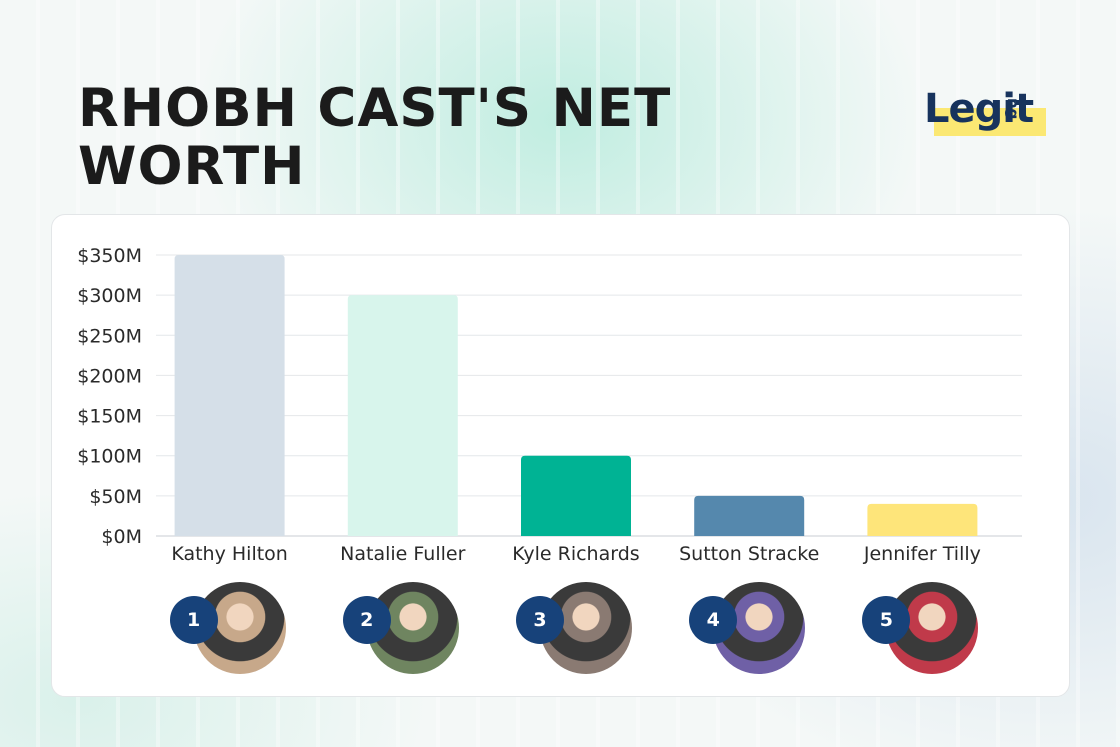 This screenshot has width=1120, height=747. I want to click on y-tick-label: $50M, so click(115, 497).